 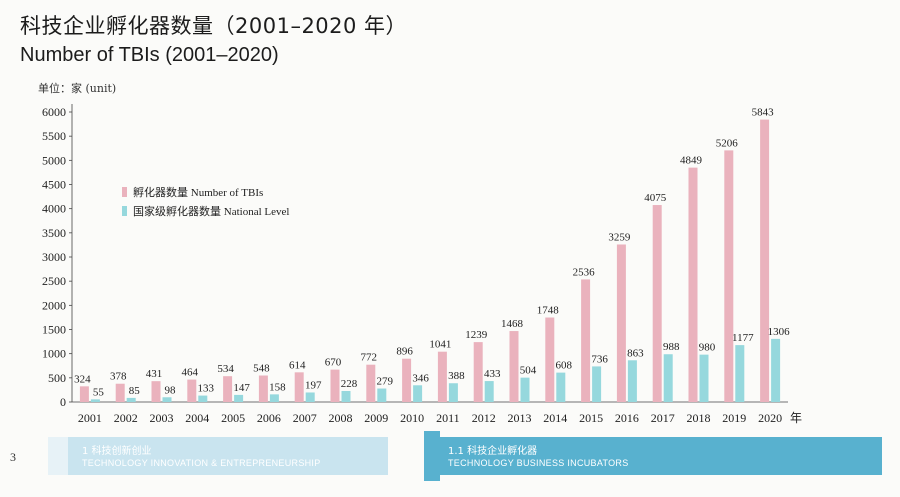 What do you see at coordinates (448, 418) in the screenshot?
I see `x-tick-label: 2011` at bounding box center [448, 418].